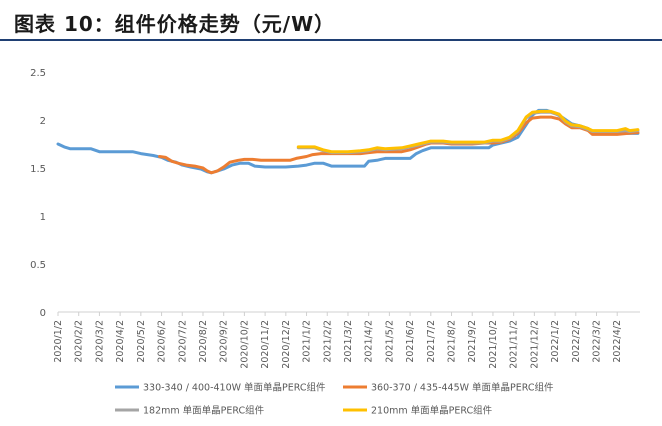  What do you see at coordinates (43, 121) in the screenshot?
I see `y-tick-label: 2` at bounding box center [43, 121].